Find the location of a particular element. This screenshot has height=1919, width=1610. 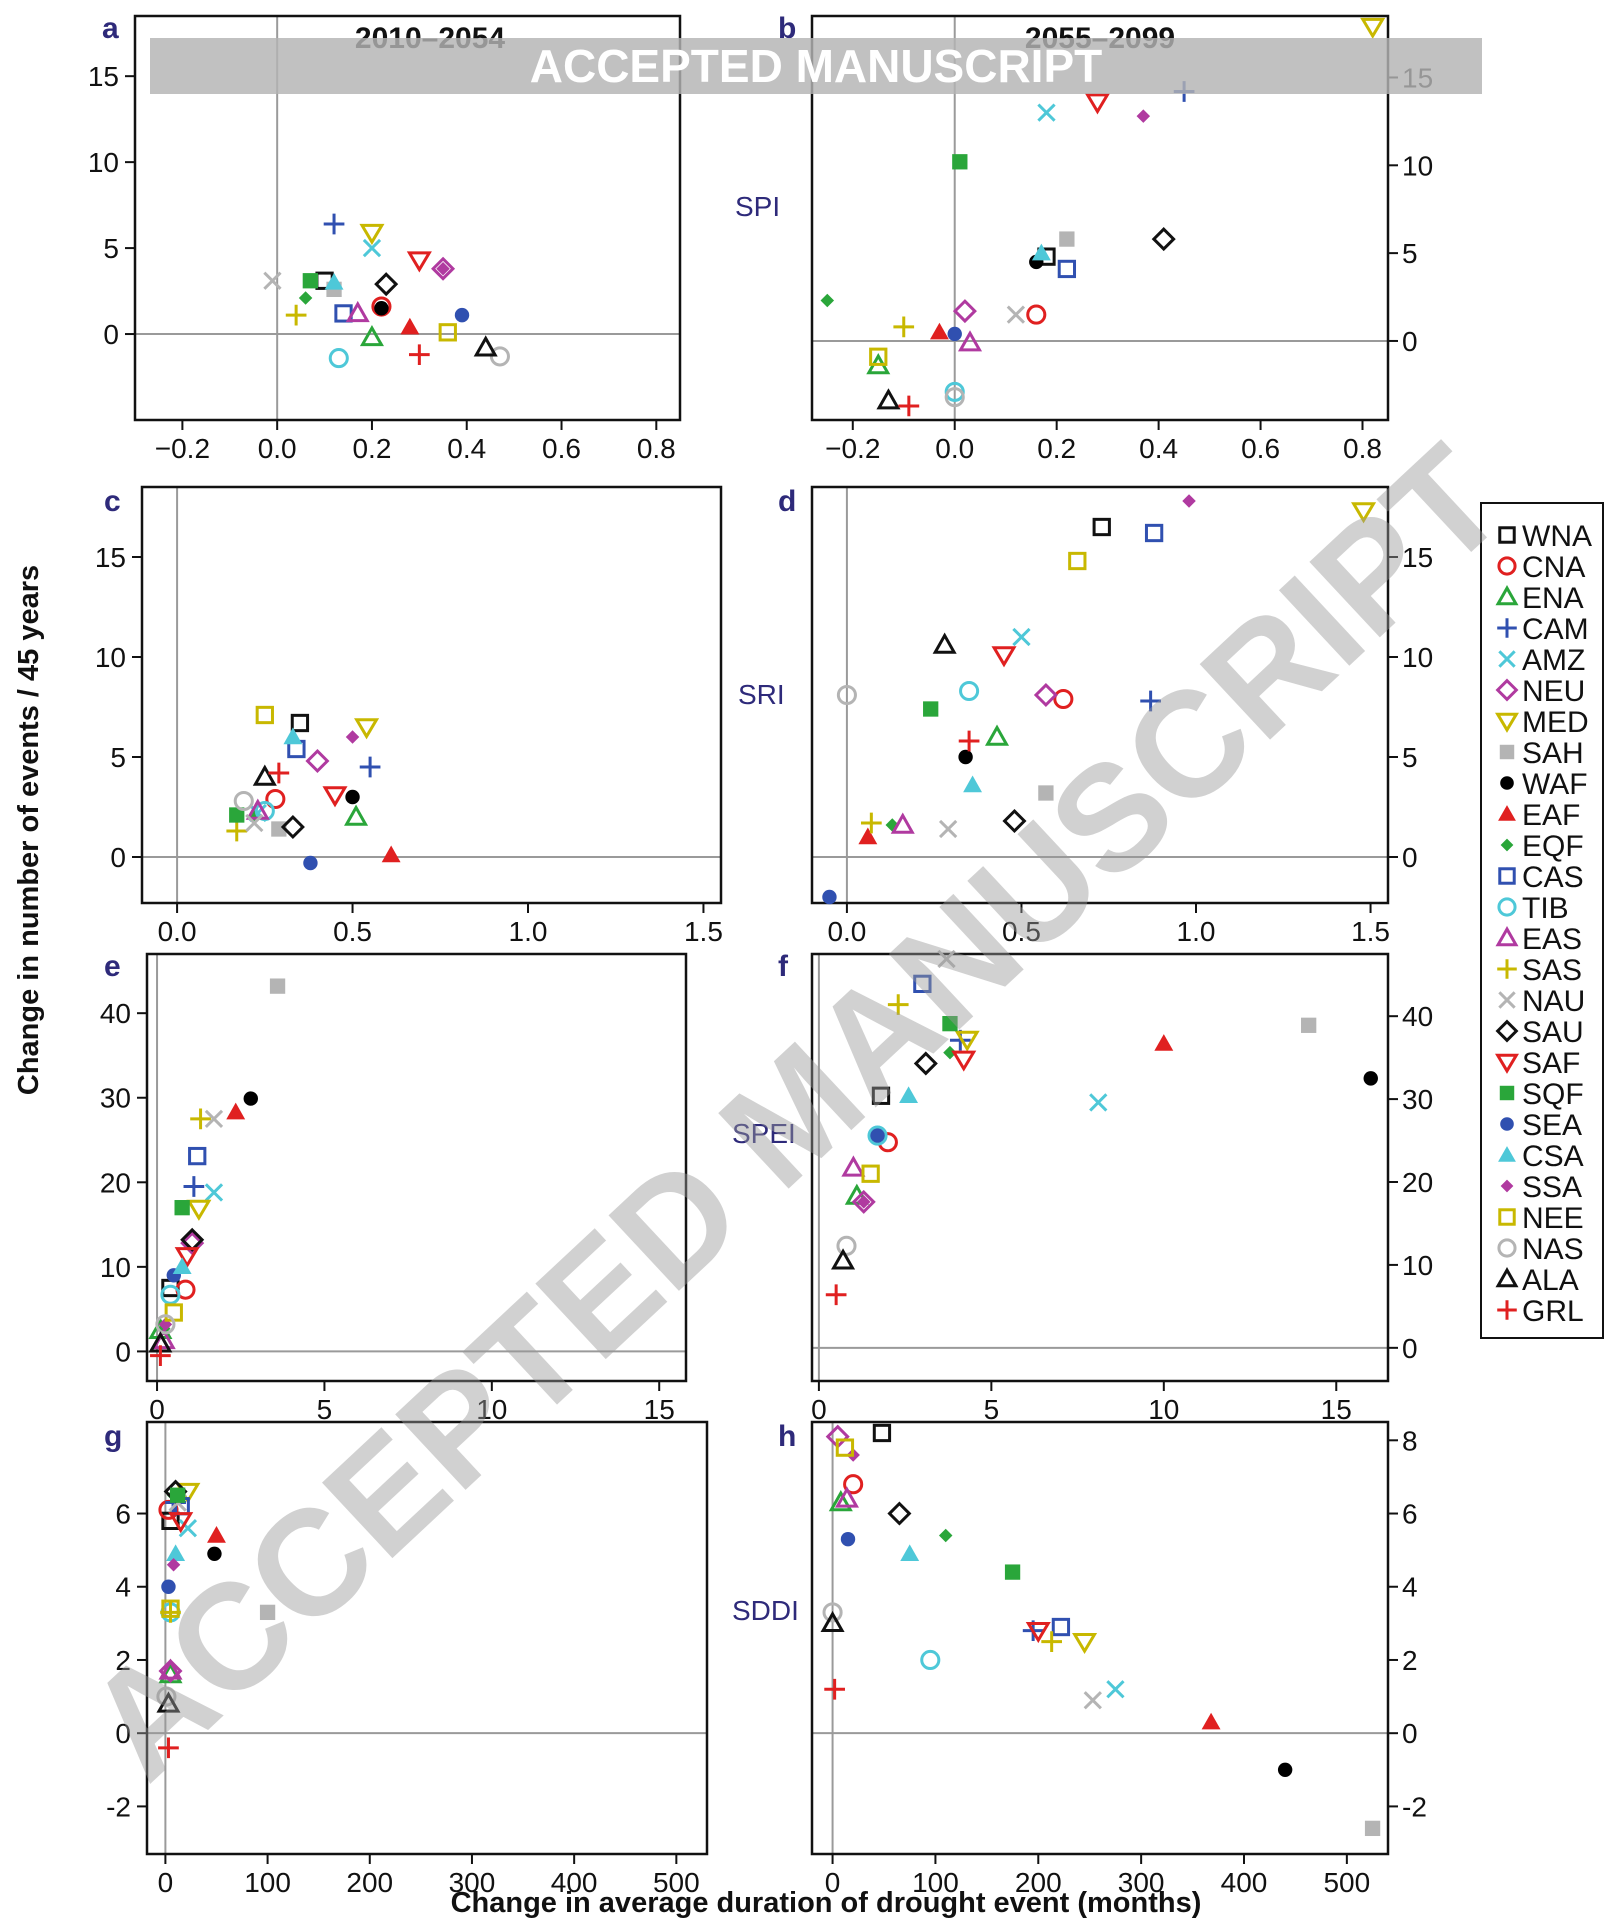

point-nas is located at coordinates (832, 1612).